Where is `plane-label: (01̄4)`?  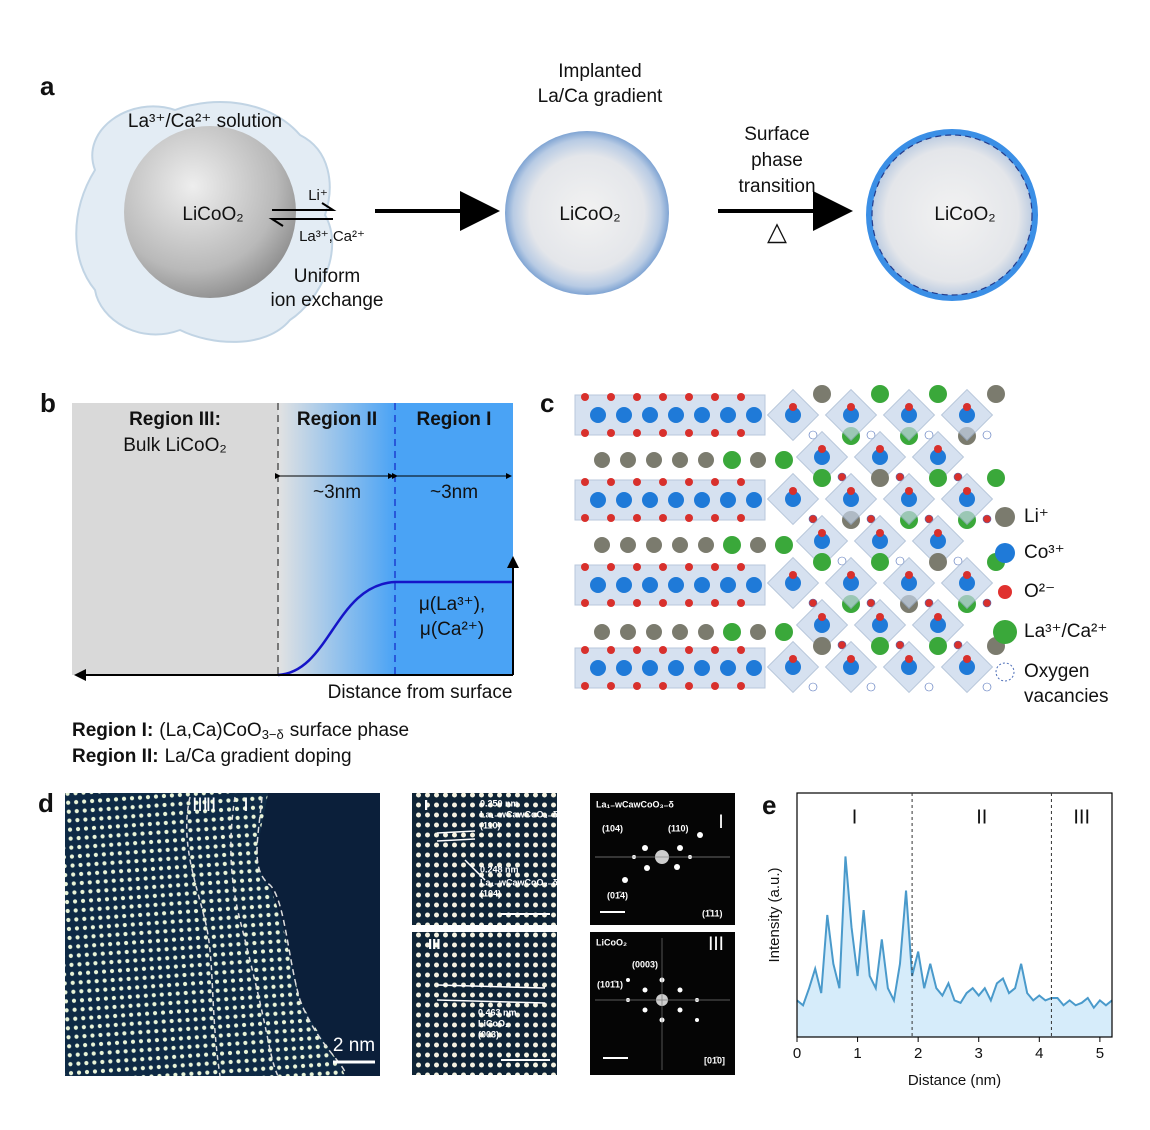
plane-label: (01̄4) is located at coordinates (617, 895).